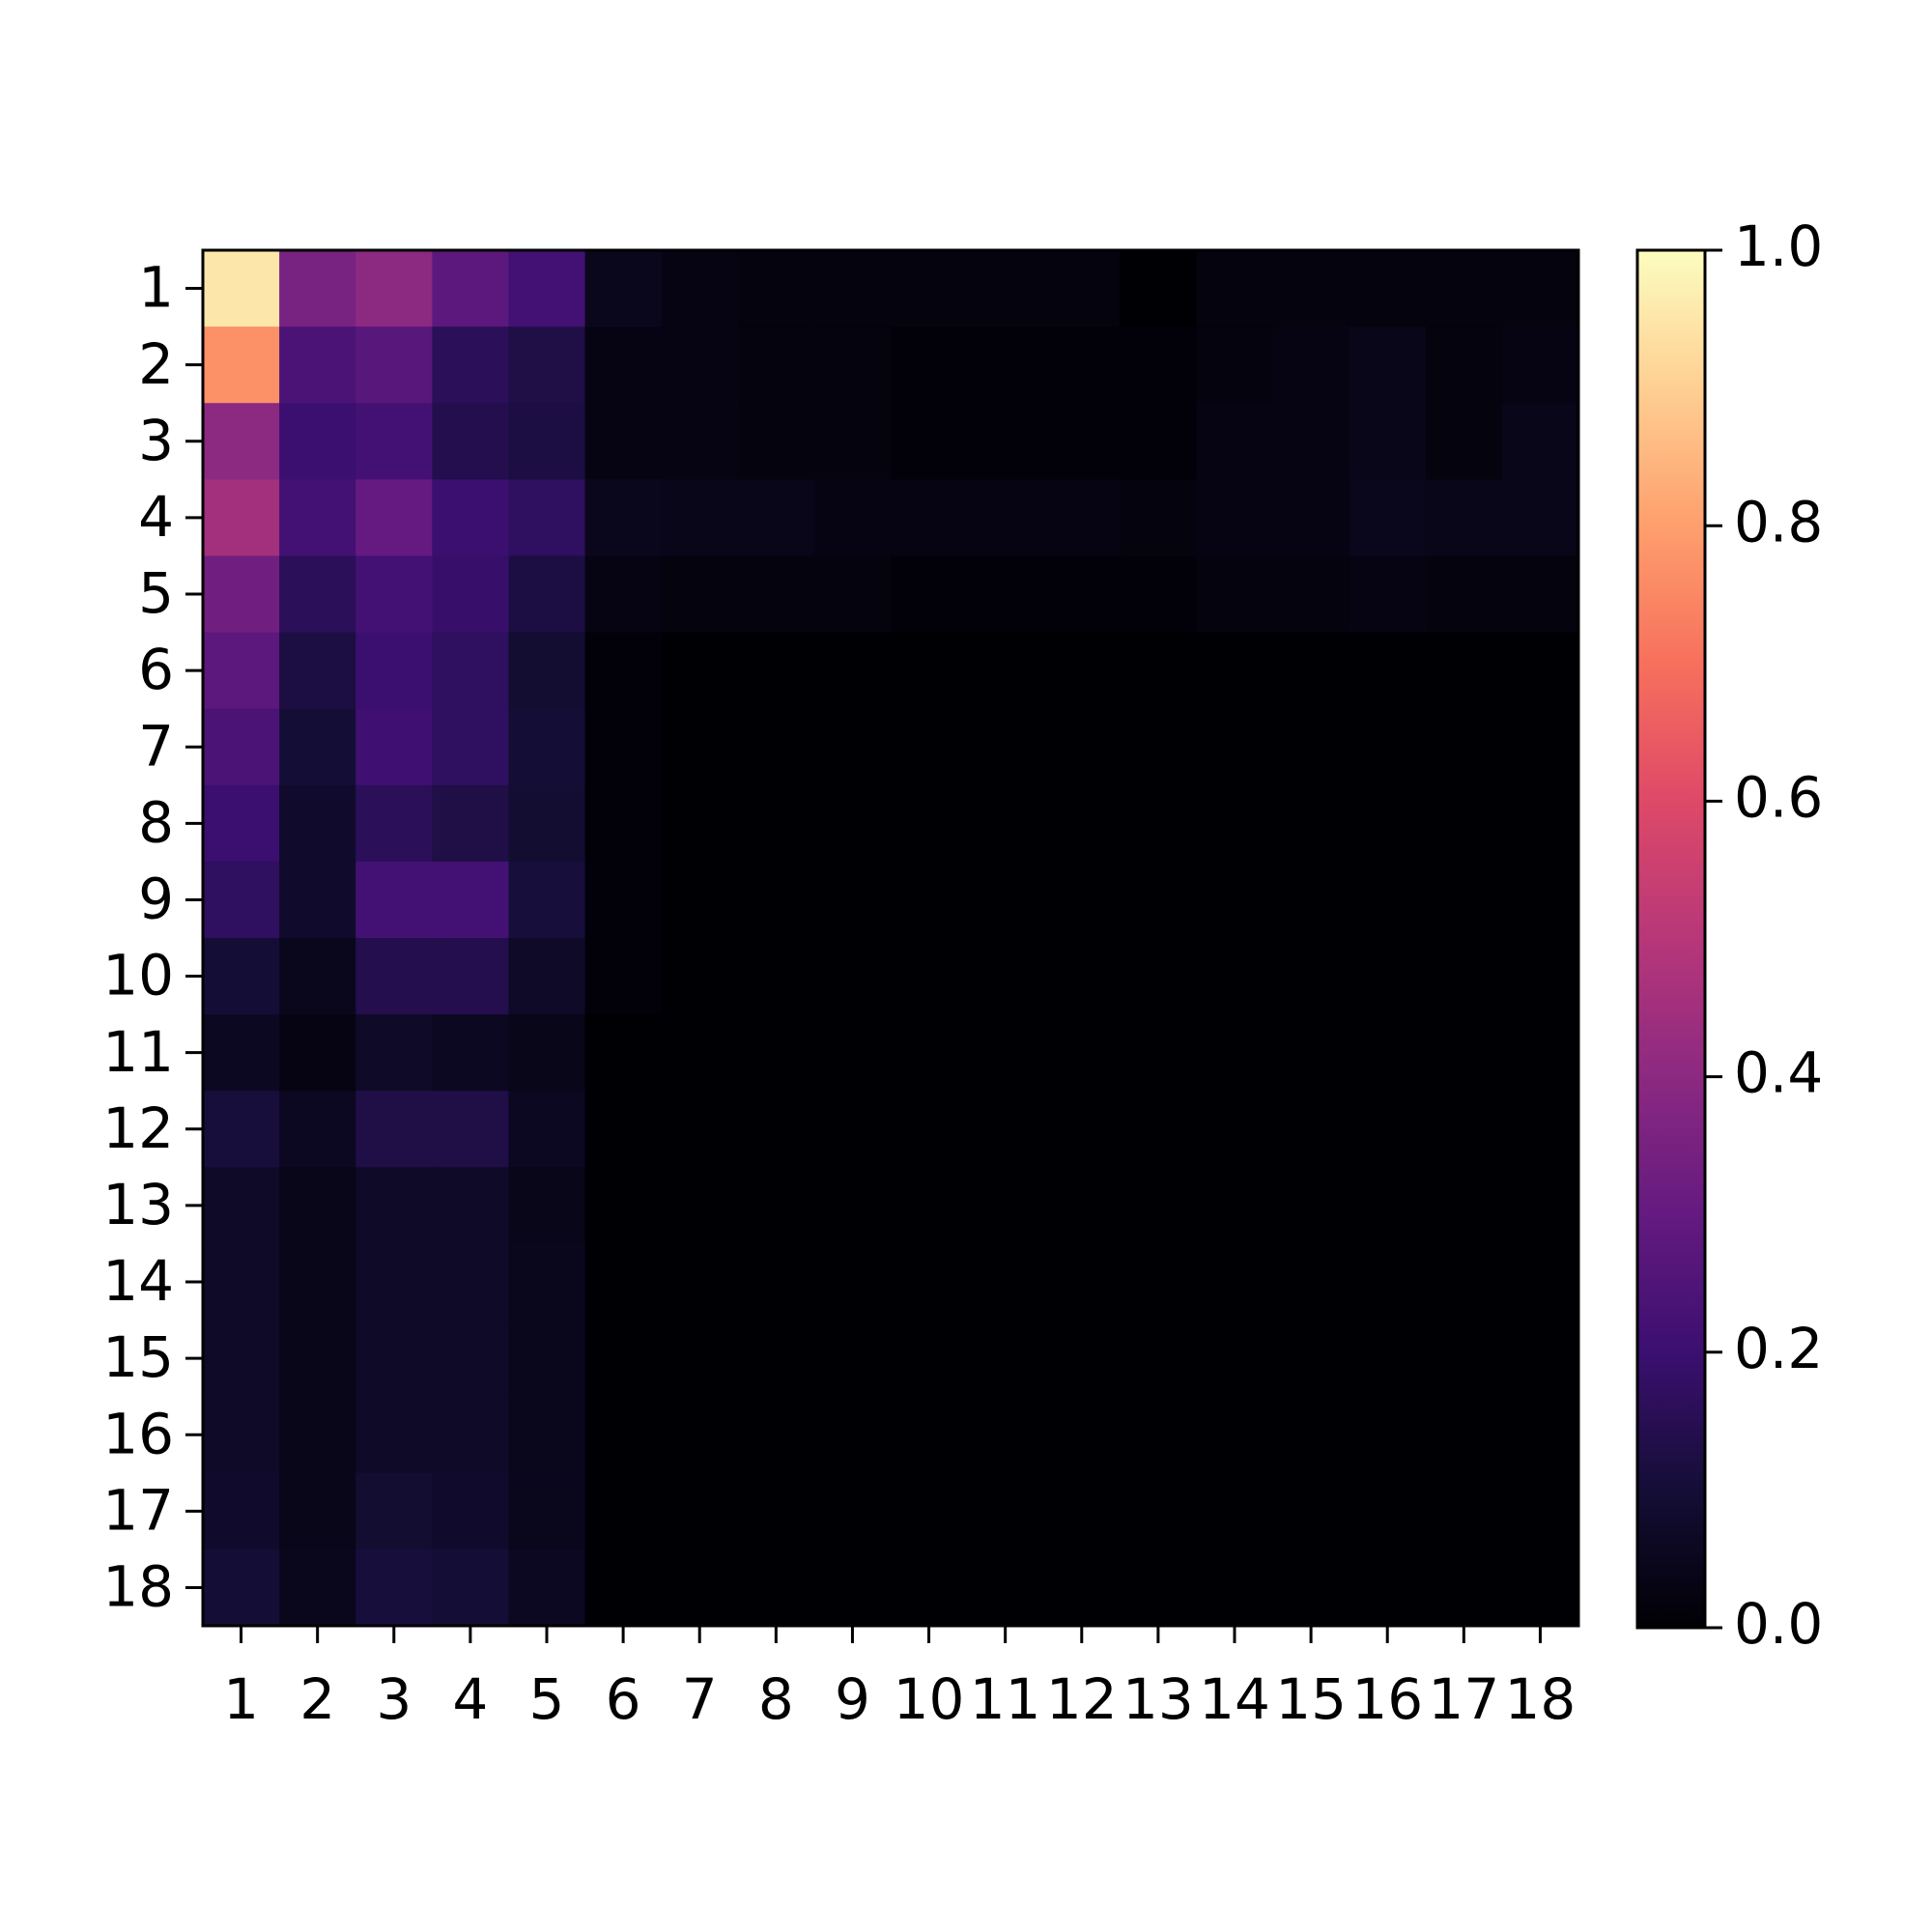 The height and width of the screenshot is (1932, 1932). Describe the element at coordinates (1158, 1699) in the screenshot. I see `x-tick-label: 13` at that location.